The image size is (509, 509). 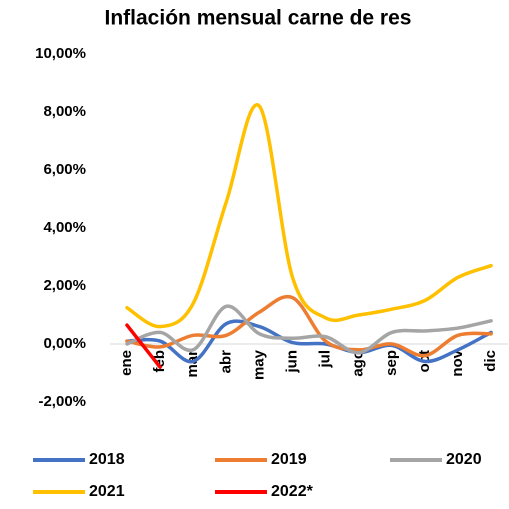 I want to click on x-tick-label: may, so click(x=258, y=364).